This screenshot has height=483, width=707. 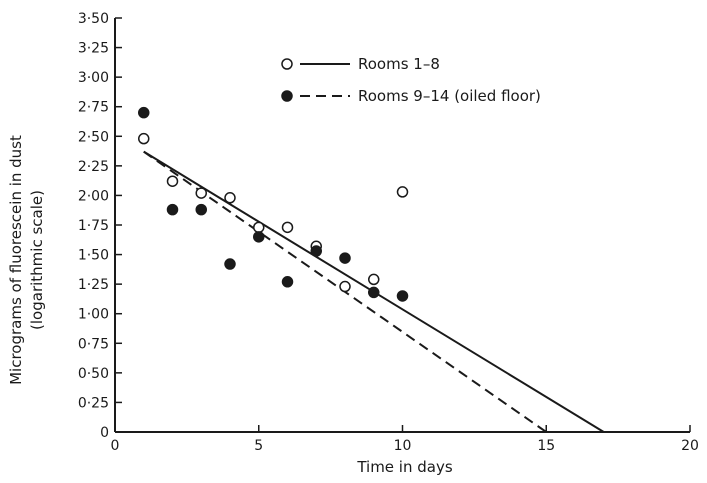 What do you see at coordinates (93, 256) in the screenshot?
I see `y-tick-label: 1·50` at bounding box center [93, 256].